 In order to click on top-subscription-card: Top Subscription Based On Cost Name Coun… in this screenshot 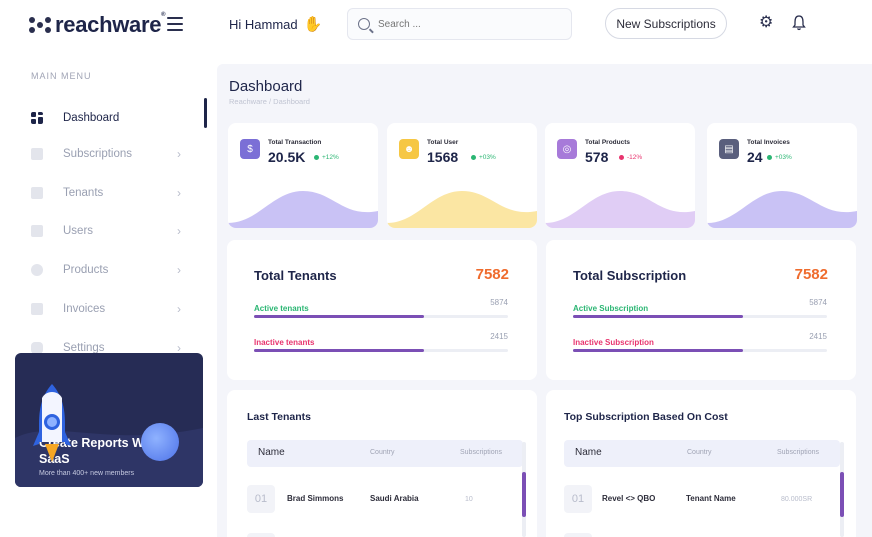, I will do `click(701, 463)`.